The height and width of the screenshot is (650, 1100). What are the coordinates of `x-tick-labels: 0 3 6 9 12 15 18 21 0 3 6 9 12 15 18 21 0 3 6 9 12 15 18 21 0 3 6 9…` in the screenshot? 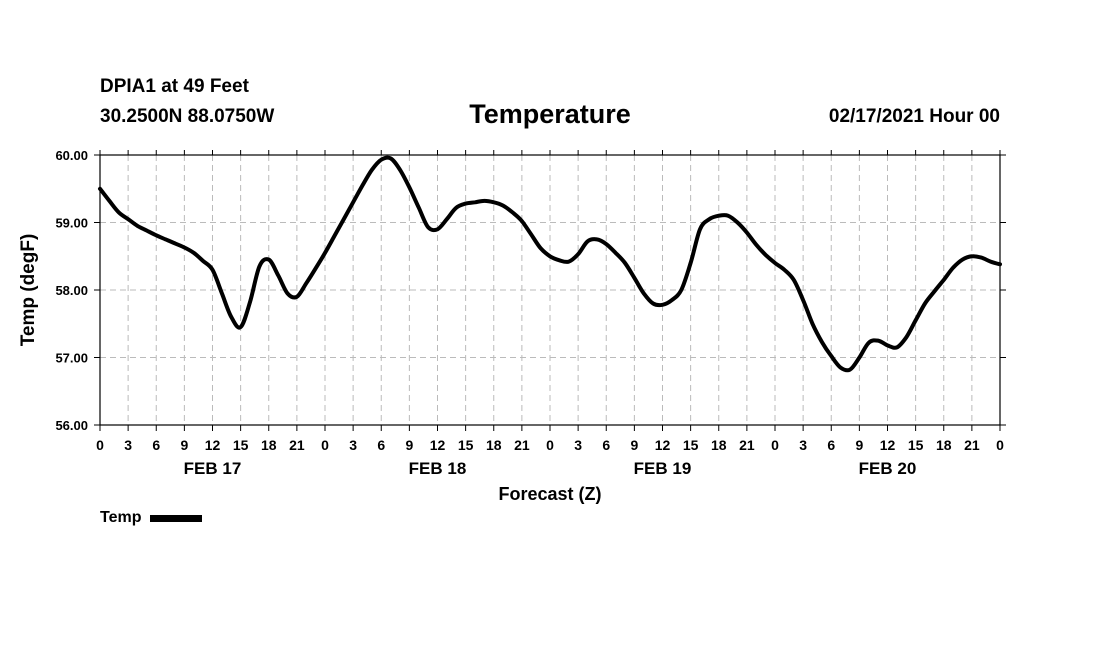 It's located at (550, 445).